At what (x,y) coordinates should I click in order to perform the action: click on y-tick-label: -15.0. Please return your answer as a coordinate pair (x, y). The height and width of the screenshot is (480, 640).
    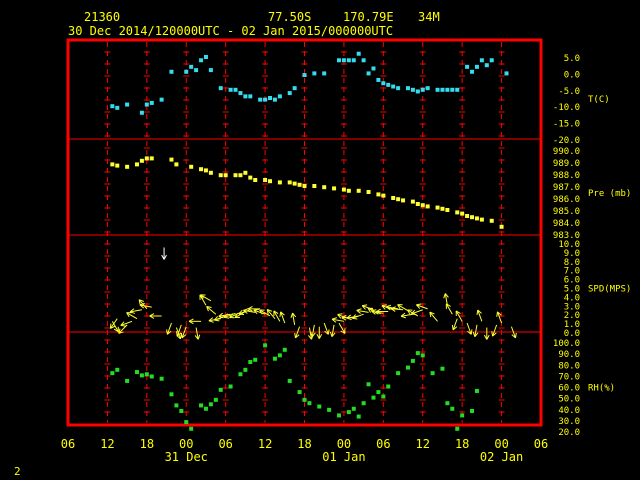
    Looking at the image, I should click on (566, 125).